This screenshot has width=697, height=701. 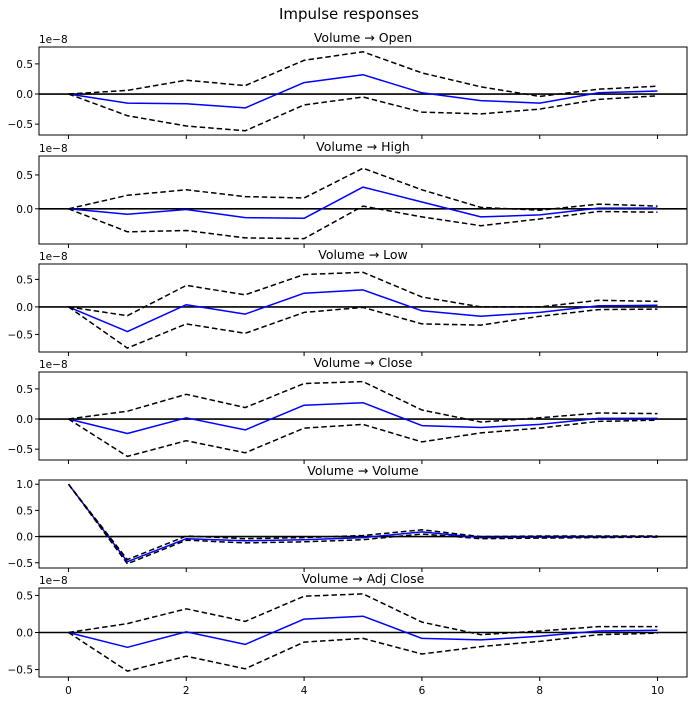 What do you see at coordinates (363, 470) in the screenshot?
I see `subplot-title: Volume → Volume` at bounding box center [363, 470].